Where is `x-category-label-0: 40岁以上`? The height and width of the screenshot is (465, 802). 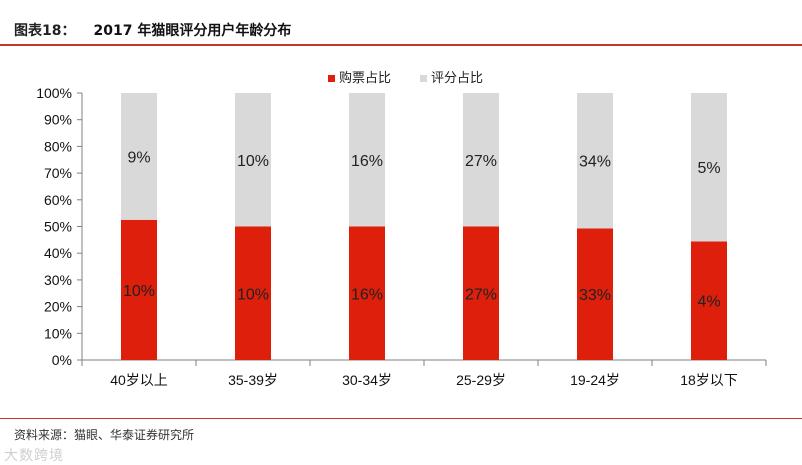 x-category-label-0: 40岁以上 is located at coordinates (139, 380).